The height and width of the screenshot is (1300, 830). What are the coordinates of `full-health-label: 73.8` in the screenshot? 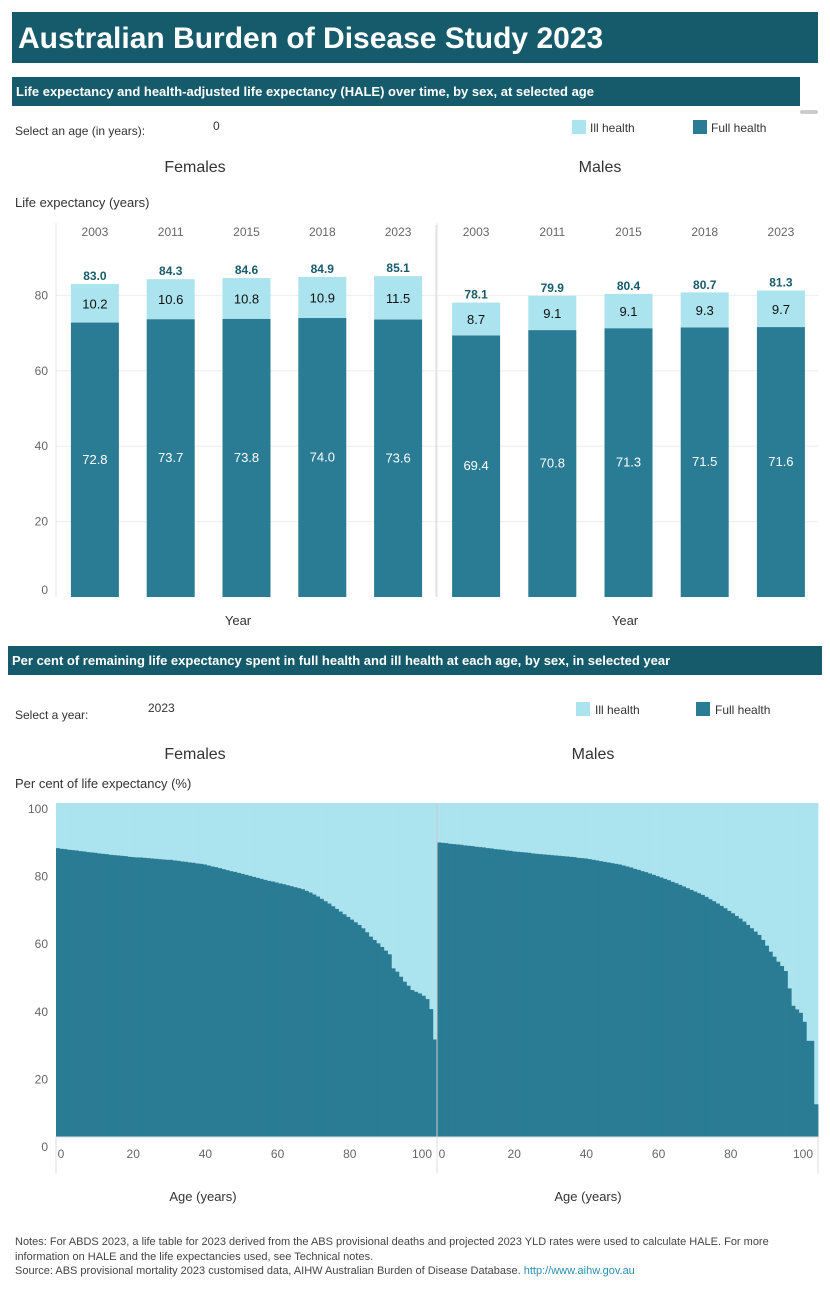 It's located at (246, 457).